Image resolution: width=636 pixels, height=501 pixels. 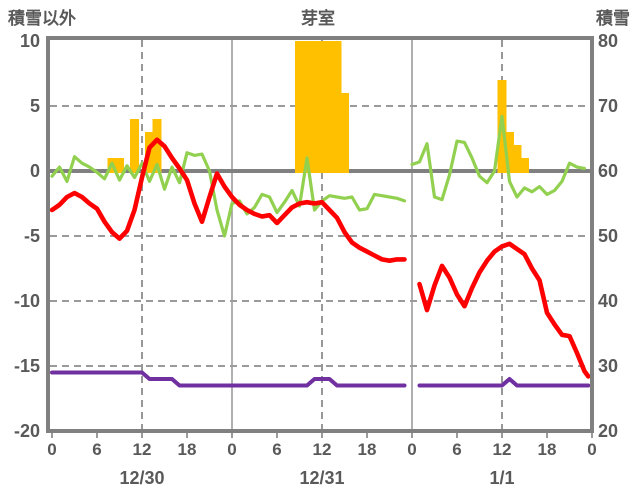 I want to click on snow-depth-purple-line, so click(x=320, y=379).